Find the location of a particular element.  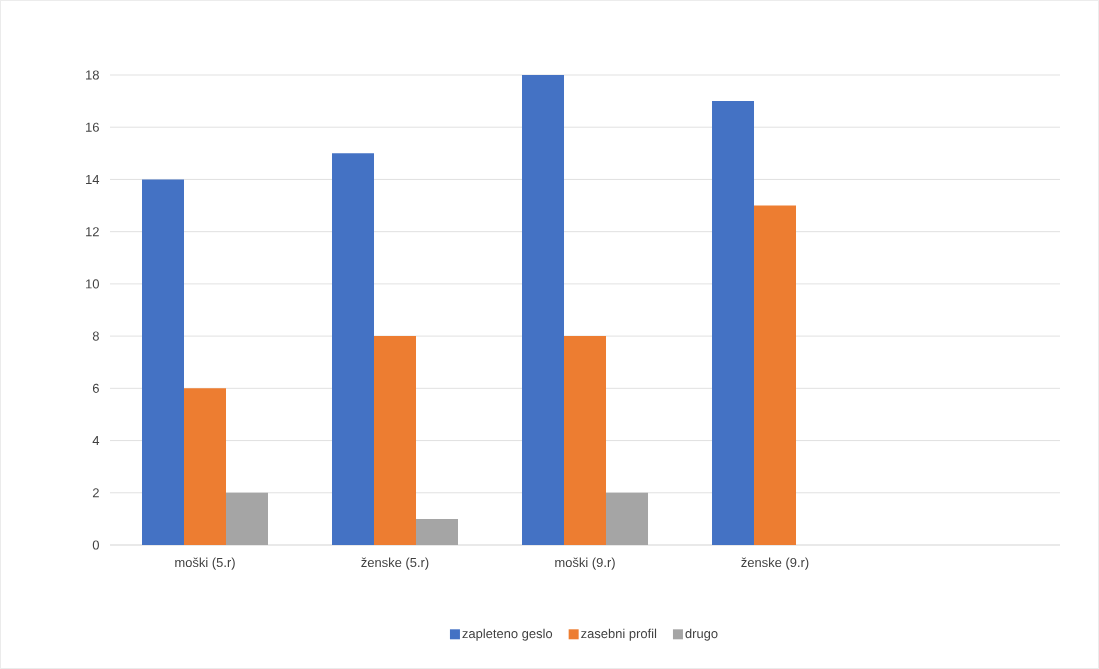

x-tick-label: moški (9.r) is located at coordinates (585, 563).